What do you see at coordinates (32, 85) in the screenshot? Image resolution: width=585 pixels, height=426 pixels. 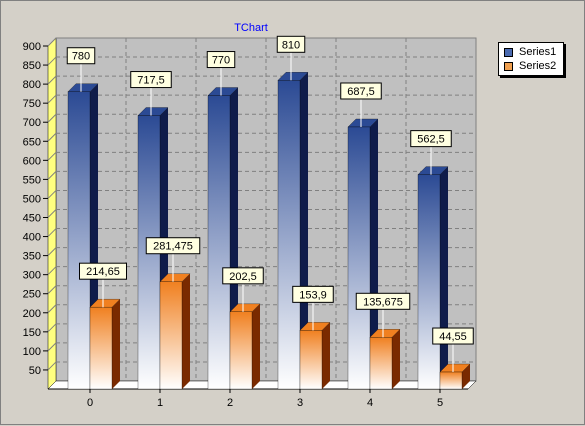 I see `y-tick-label: 800` at bounding box center [32, 85].